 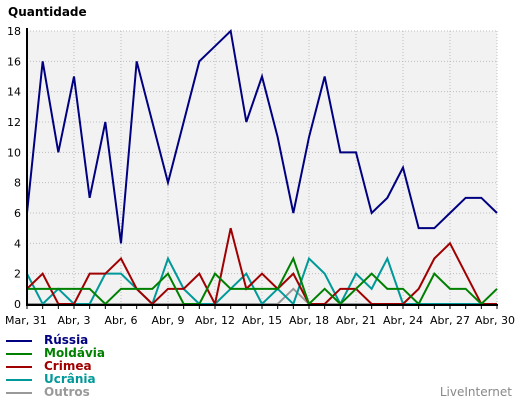 I want to click on legend-label: Rússia, so click(x=66, y=340).